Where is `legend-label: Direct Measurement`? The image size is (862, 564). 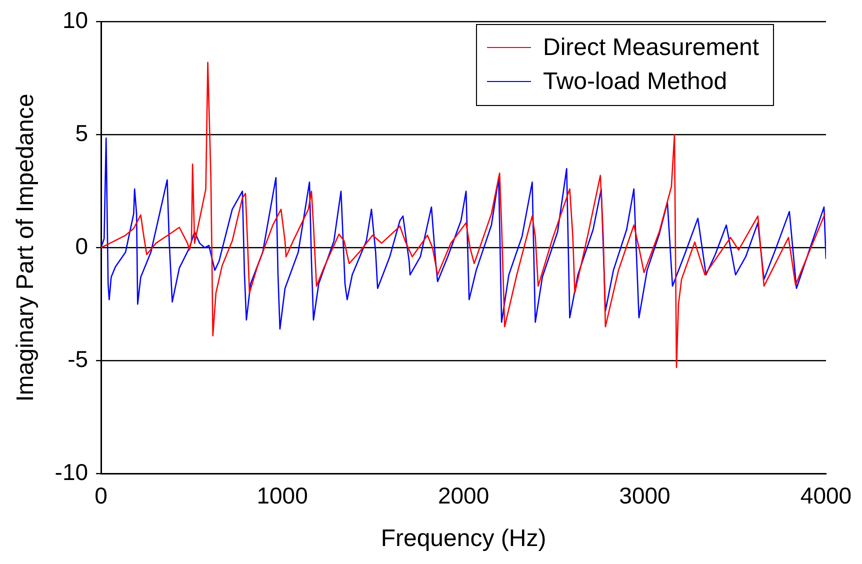 legend-label: Direct Measurement is located at coordinates (651, 47).